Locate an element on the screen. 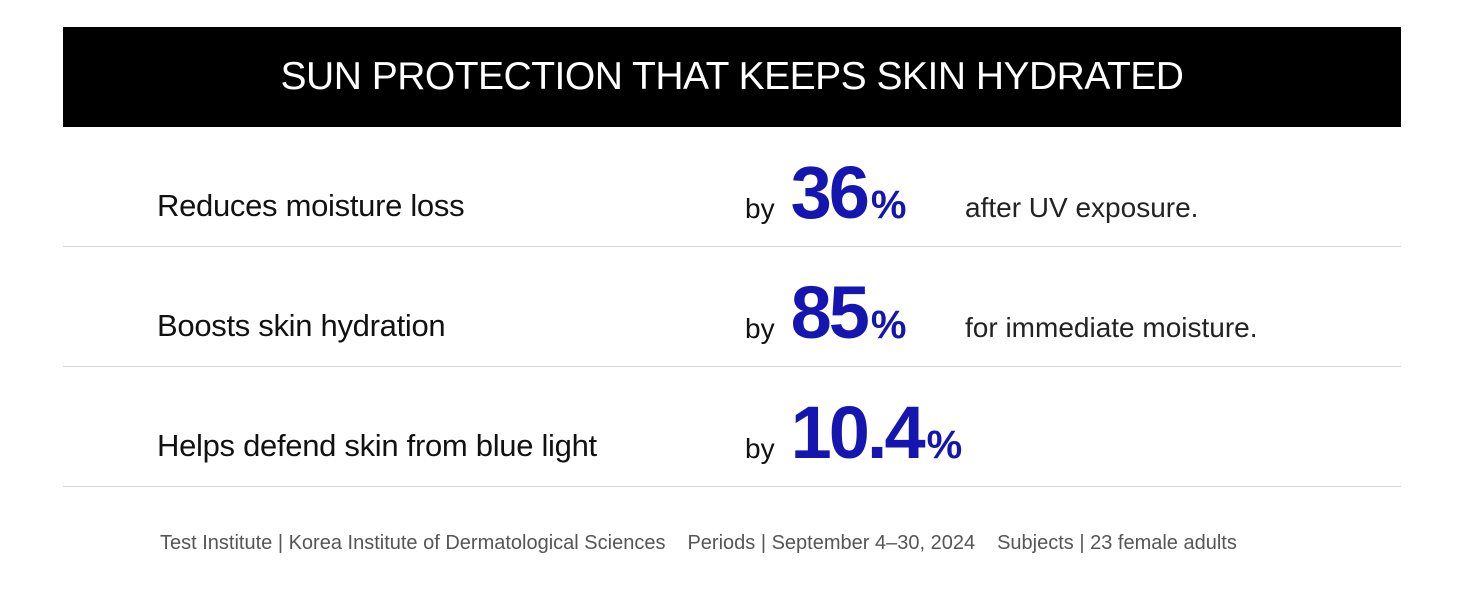 The image size is (1464, 600). number: 10.4 is located at coordinates (858, 432).